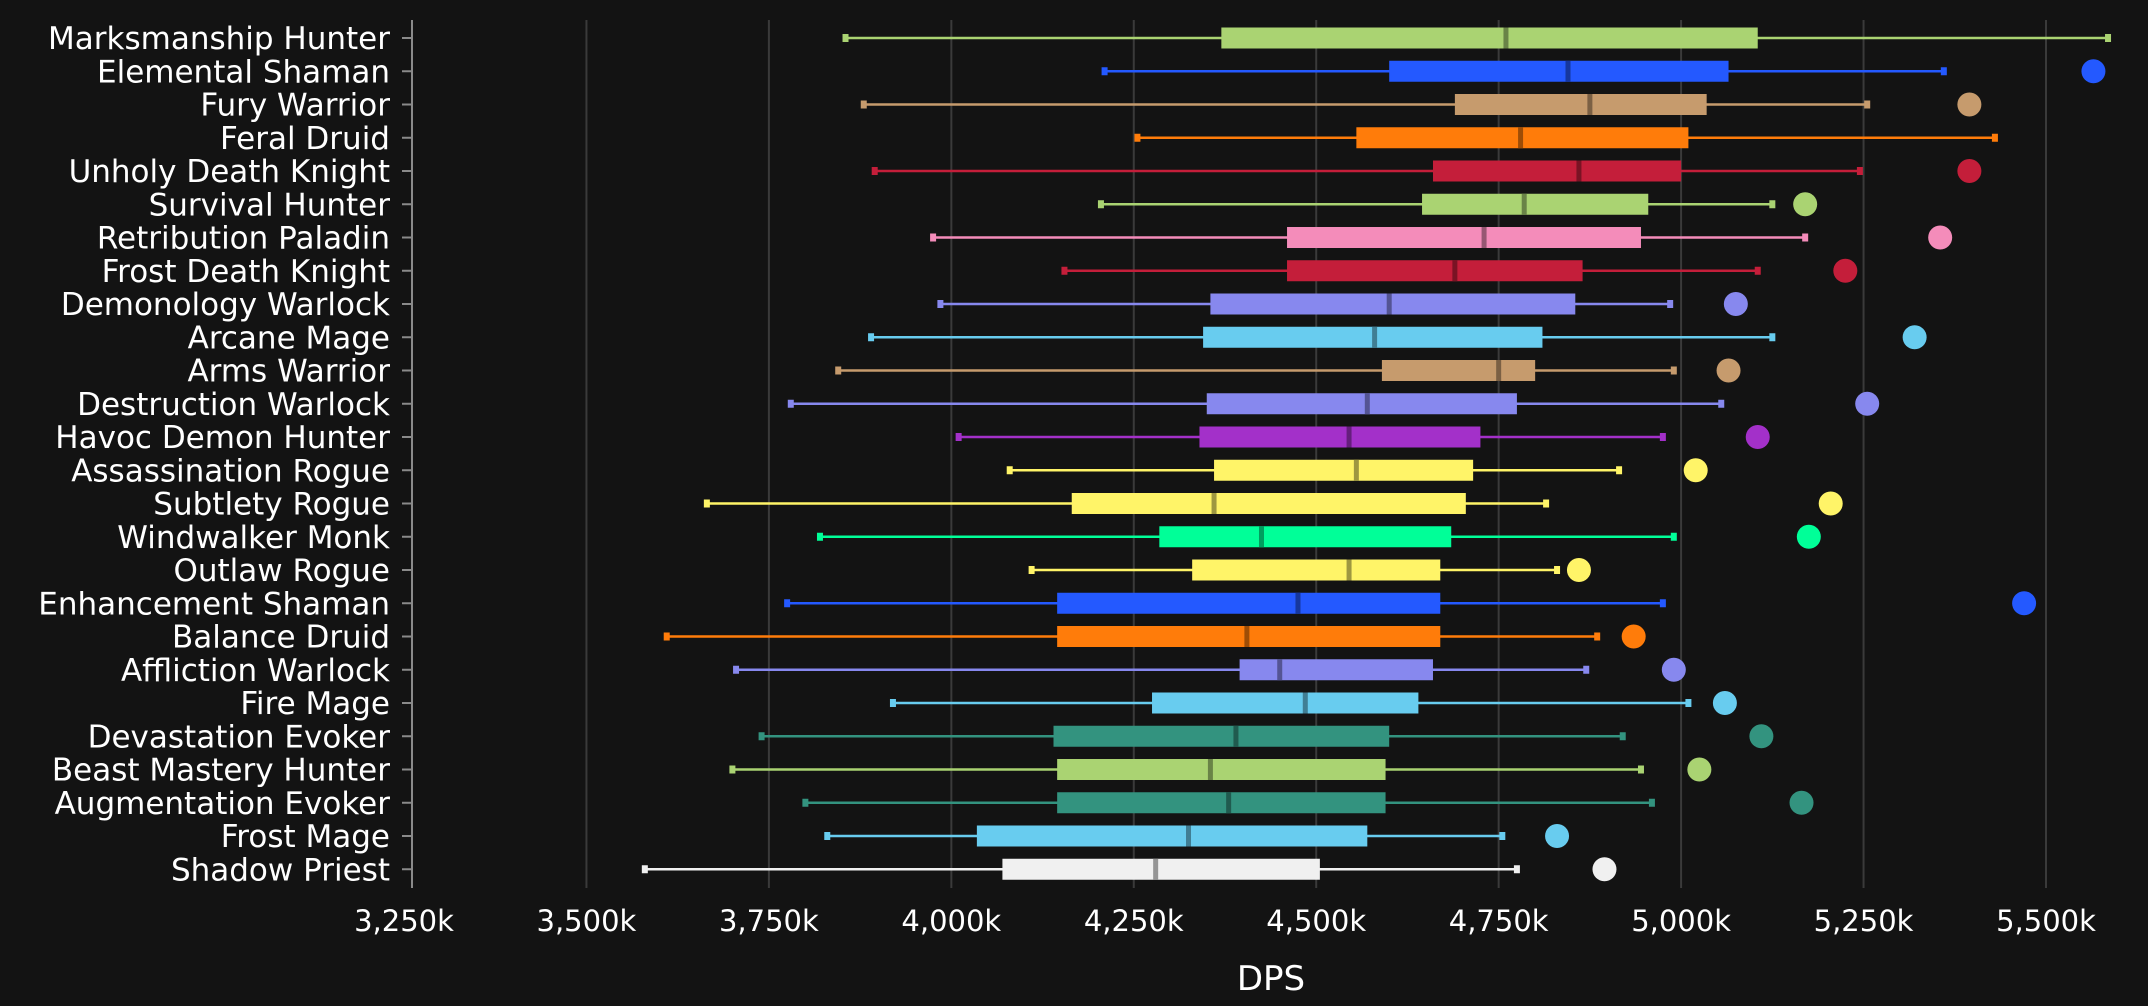 The image size is (2148, 1006). I want to click on category-label: Havoc Demon Hunter, so click(222, 438).